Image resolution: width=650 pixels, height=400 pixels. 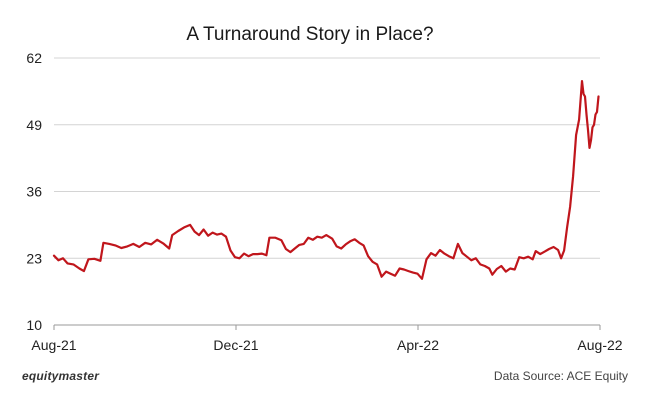 What do you see at coordinates (561, 376) in the screenshot?
I see `data-source-note: Data Source: ACE Equity` at bounding box center [561, 376].